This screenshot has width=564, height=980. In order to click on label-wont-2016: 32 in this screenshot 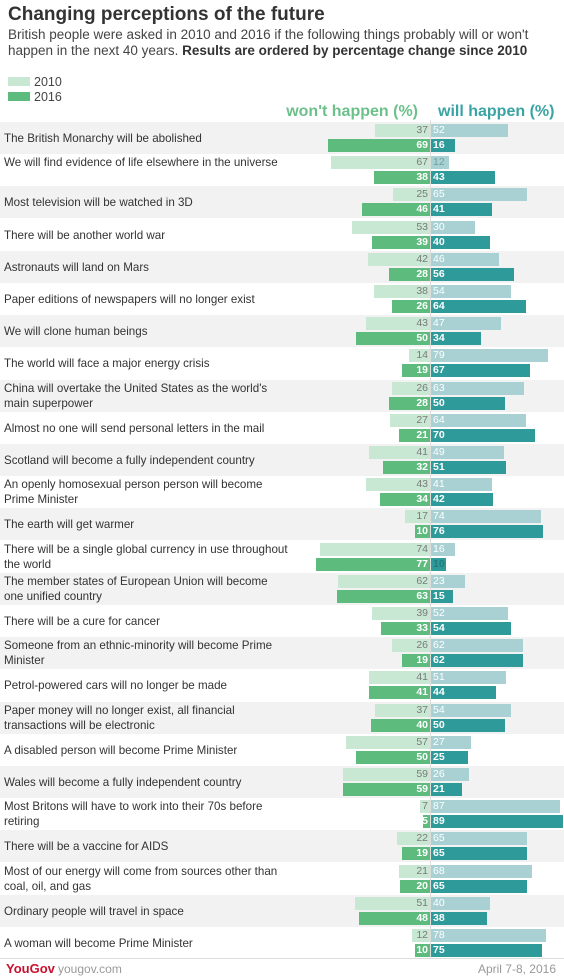, I will do `click(422, 467)`.